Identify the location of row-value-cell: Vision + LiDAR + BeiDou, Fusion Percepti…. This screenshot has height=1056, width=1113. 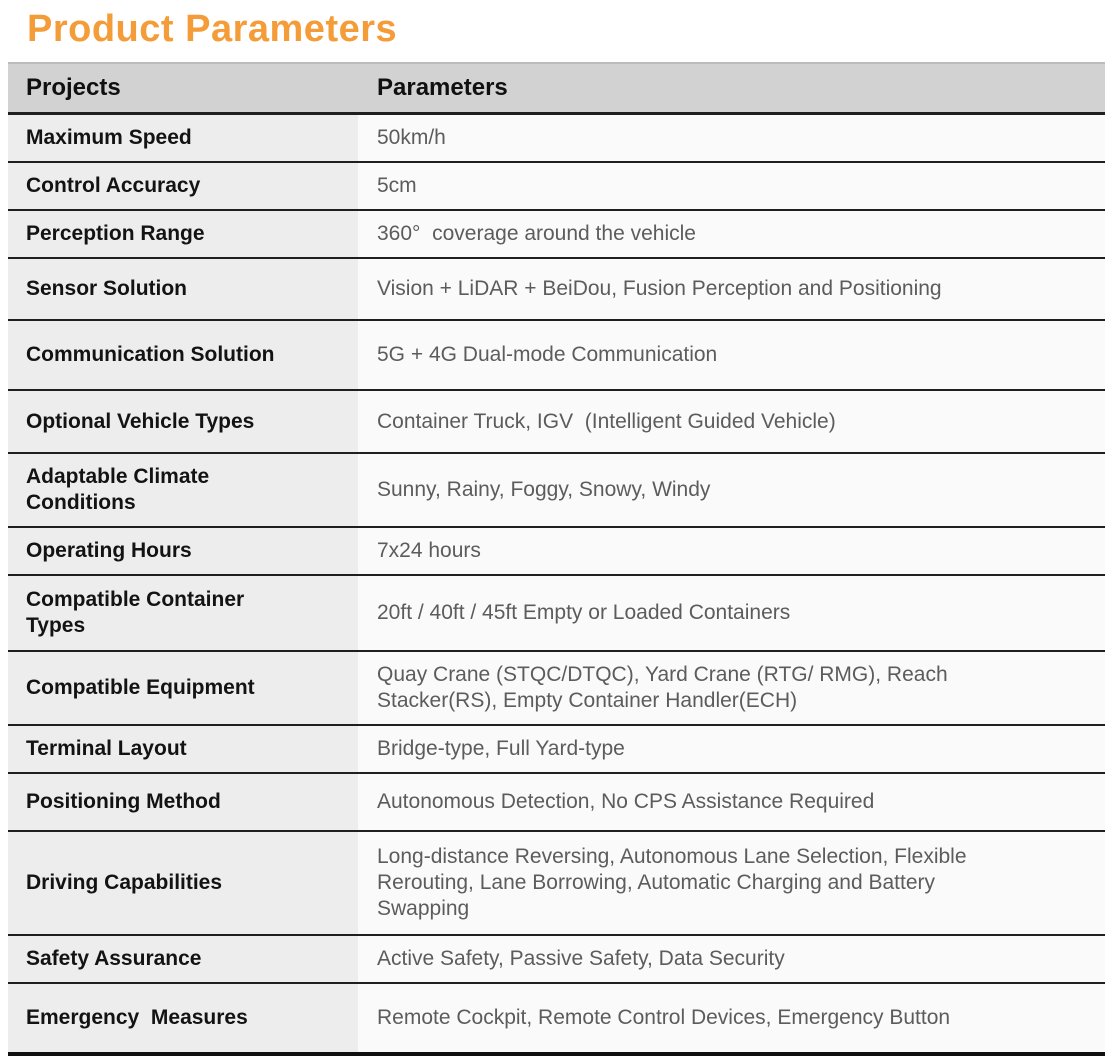
(731, 289).